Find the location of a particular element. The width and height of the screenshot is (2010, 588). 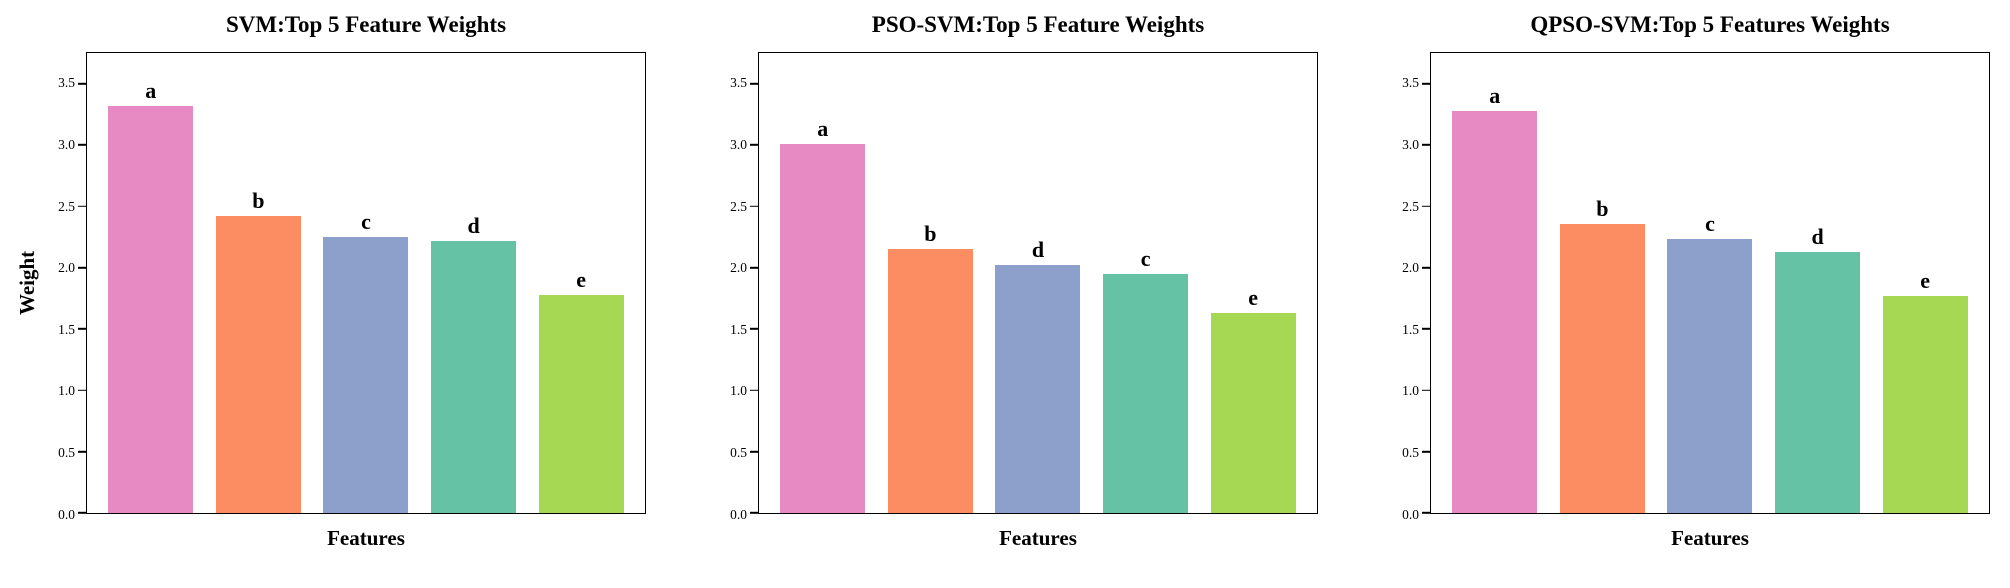

y-tick-label: 3.0 is located at coordinates (738, 144).